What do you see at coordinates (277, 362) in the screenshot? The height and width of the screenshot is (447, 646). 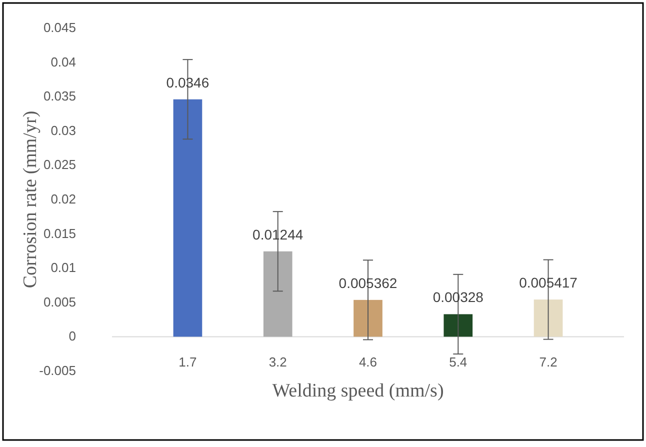 I see `x-tick-label: 3.2` at bounding box center [277, 362].